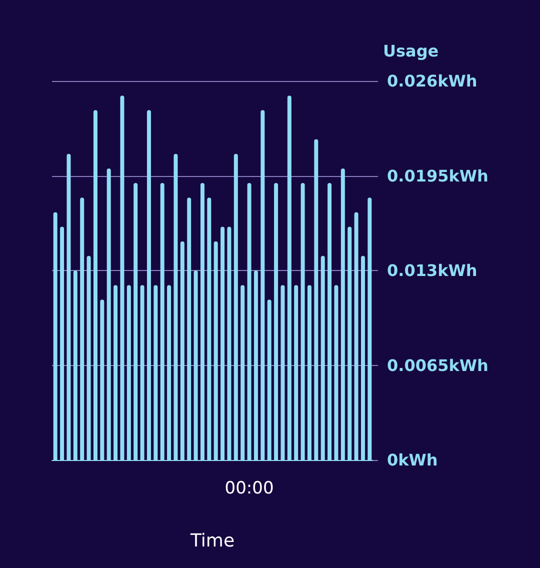  What do you see at coordinates (432, 81) in the screenshot?
I see `y-tick-label: 0.026kWh` at bounding box center [432, 81].